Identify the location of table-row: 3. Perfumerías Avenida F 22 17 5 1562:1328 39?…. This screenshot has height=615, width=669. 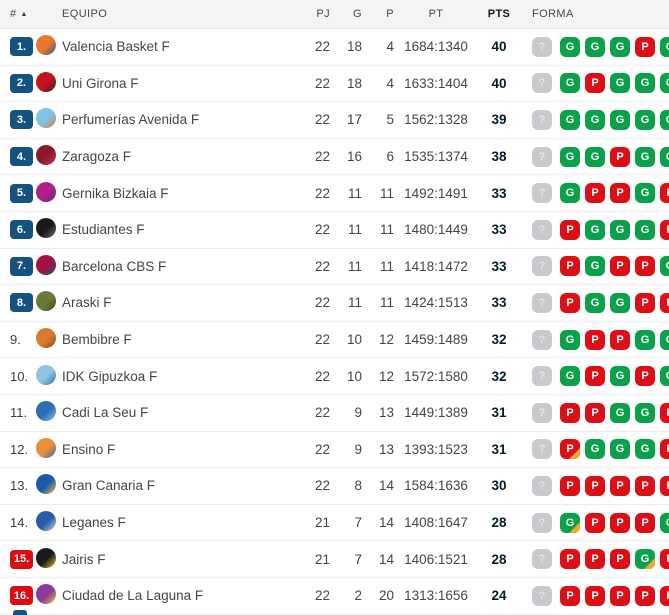
(334, 120).